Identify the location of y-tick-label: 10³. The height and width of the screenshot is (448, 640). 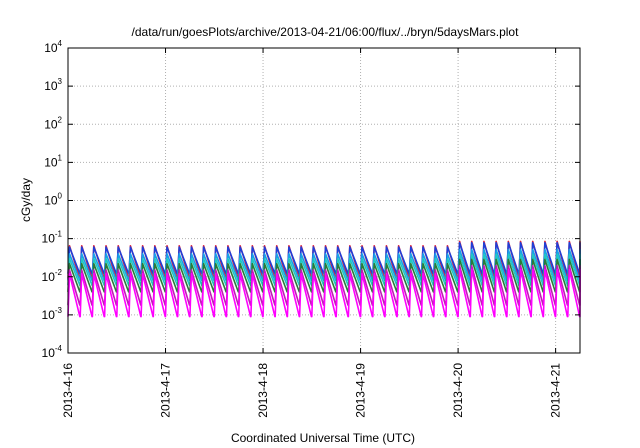
(53, 85).